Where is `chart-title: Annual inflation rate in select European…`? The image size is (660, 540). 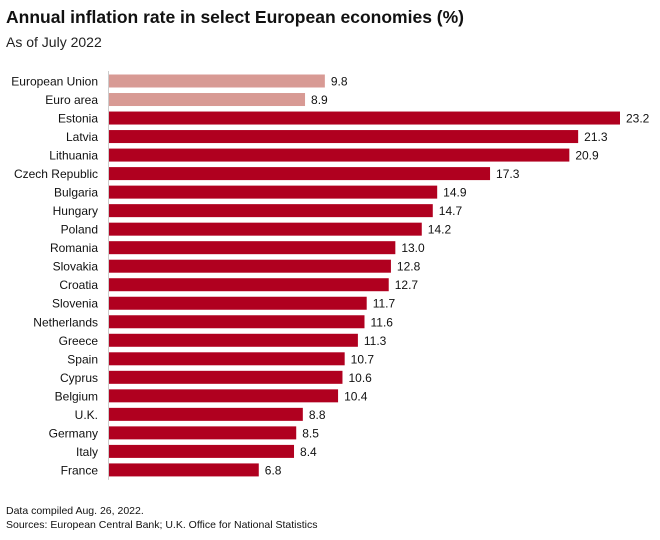
chart-title: Annual inflation rate in select European… is located at coordinates (235, 17).